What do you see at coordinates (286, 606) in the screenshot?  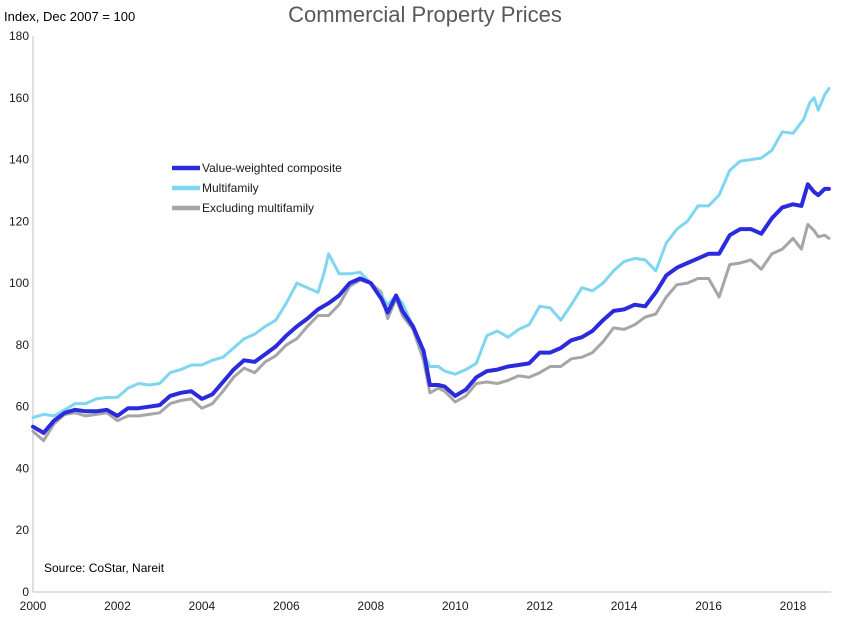 I see `x-tick-label: 2006` at bounding box center [286, 606].